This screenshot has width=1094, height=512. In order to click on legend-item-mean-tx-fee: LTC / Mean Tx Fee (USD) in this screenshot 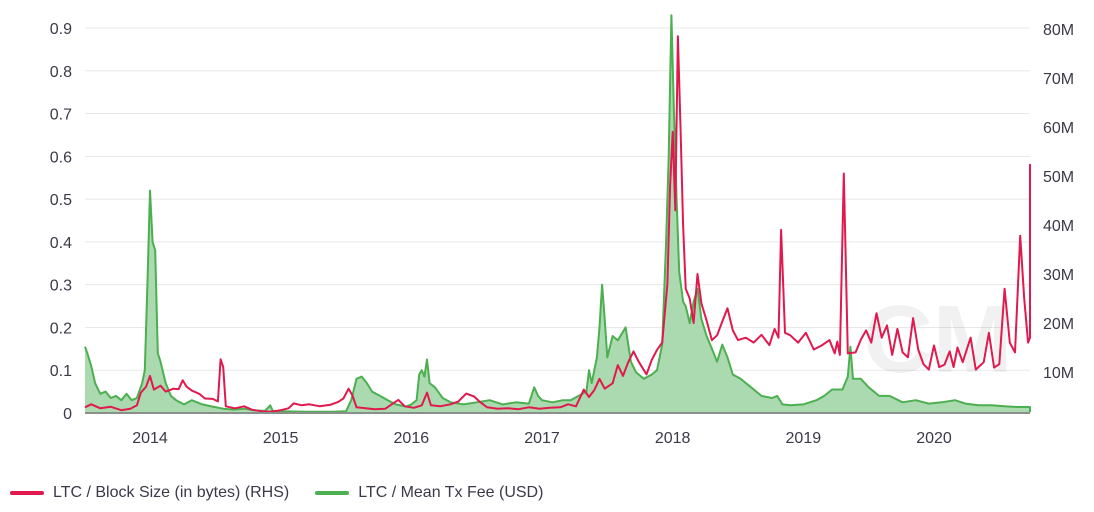, I will do `click(429, 493)`.